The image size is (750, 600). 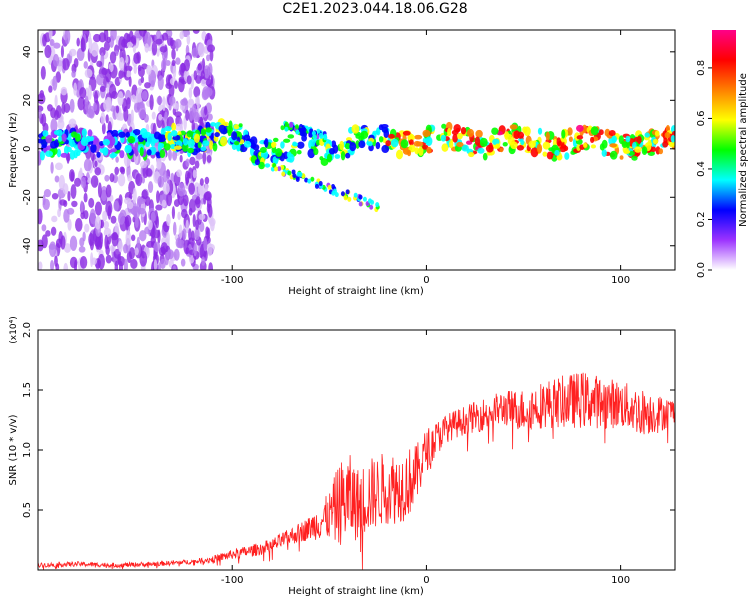 What do you see at coordinates (743, 150) in the screenshot?
I see `colorbar-label: Normalized spectral amplitude` at bounding box center [743, 150].